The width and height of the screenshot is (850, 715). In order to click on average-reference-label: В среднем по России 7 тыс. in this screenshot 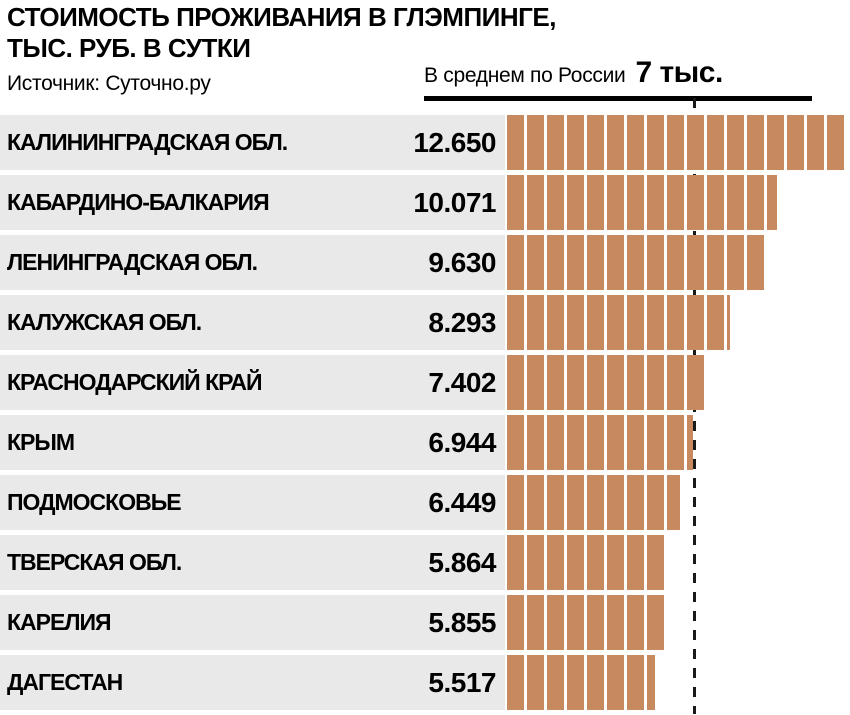, I will do `click(618, 78)`.